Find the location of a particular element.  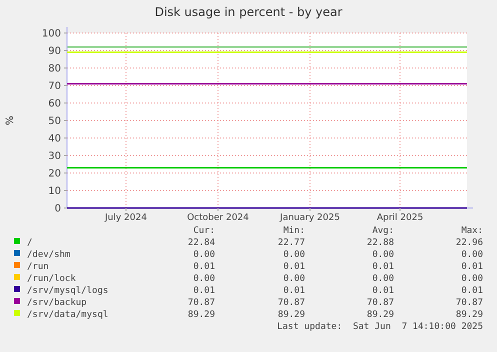

y-tick-label: 0 is located at coordinates (57, 209).